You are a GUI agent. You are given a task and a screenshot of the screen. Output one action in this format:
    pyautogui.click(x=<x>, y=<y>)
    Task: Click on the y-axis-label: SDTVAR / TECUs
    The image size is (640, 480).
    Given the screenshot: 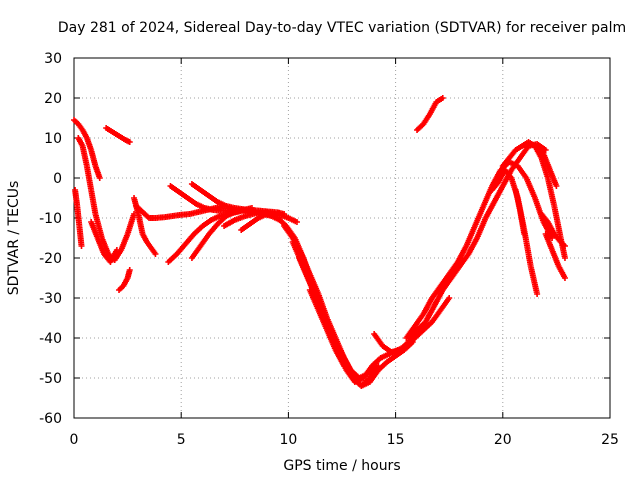 What is the action you would take?
    pyautogui.click(x=14, y=238)
    